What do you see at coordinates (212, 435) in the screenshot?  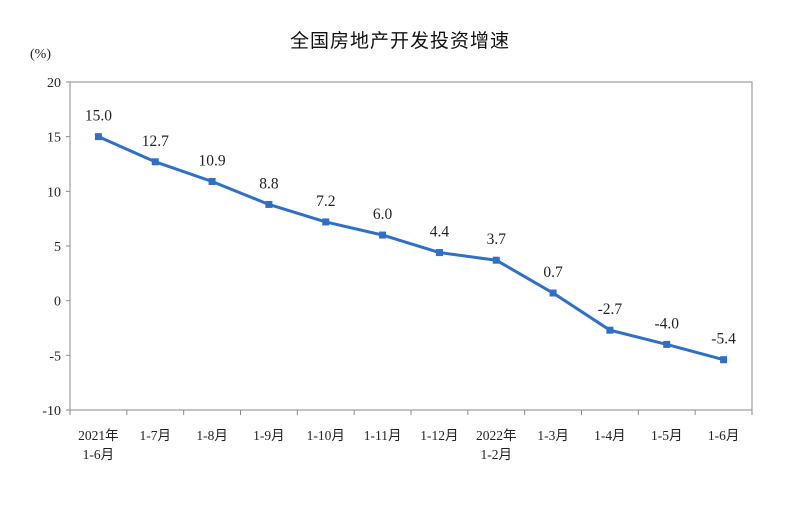 I see `x-tick-label: 1-8月` at bounding box center [212, 435].